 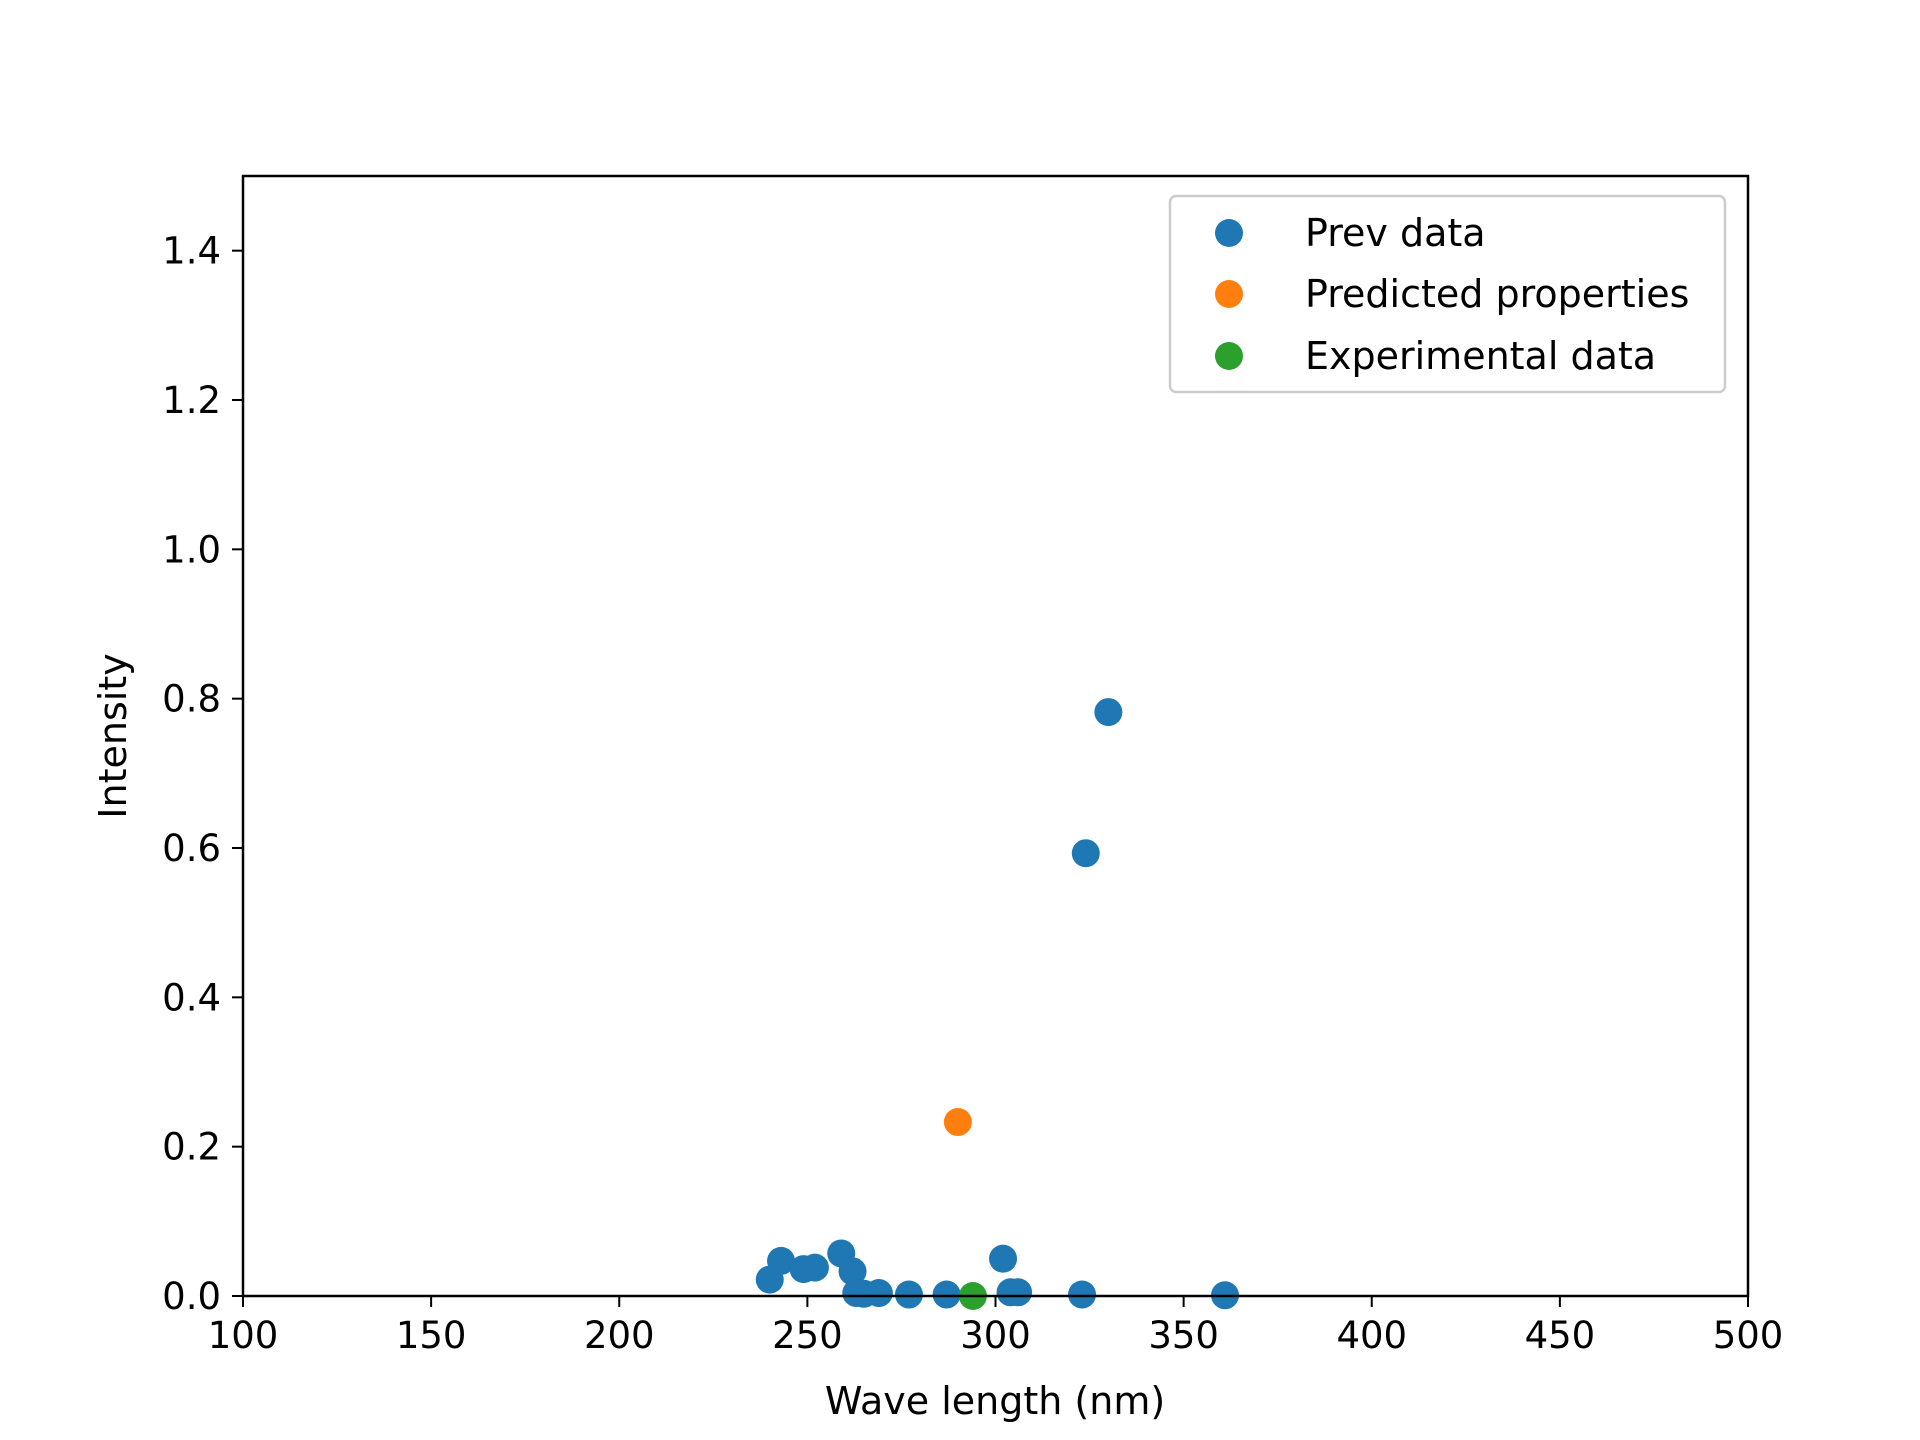 What do you see at coordinates (1497, 294) in the screenshot?
I see `legend-label: Predicted properties` at bounding box center [1497, 294].